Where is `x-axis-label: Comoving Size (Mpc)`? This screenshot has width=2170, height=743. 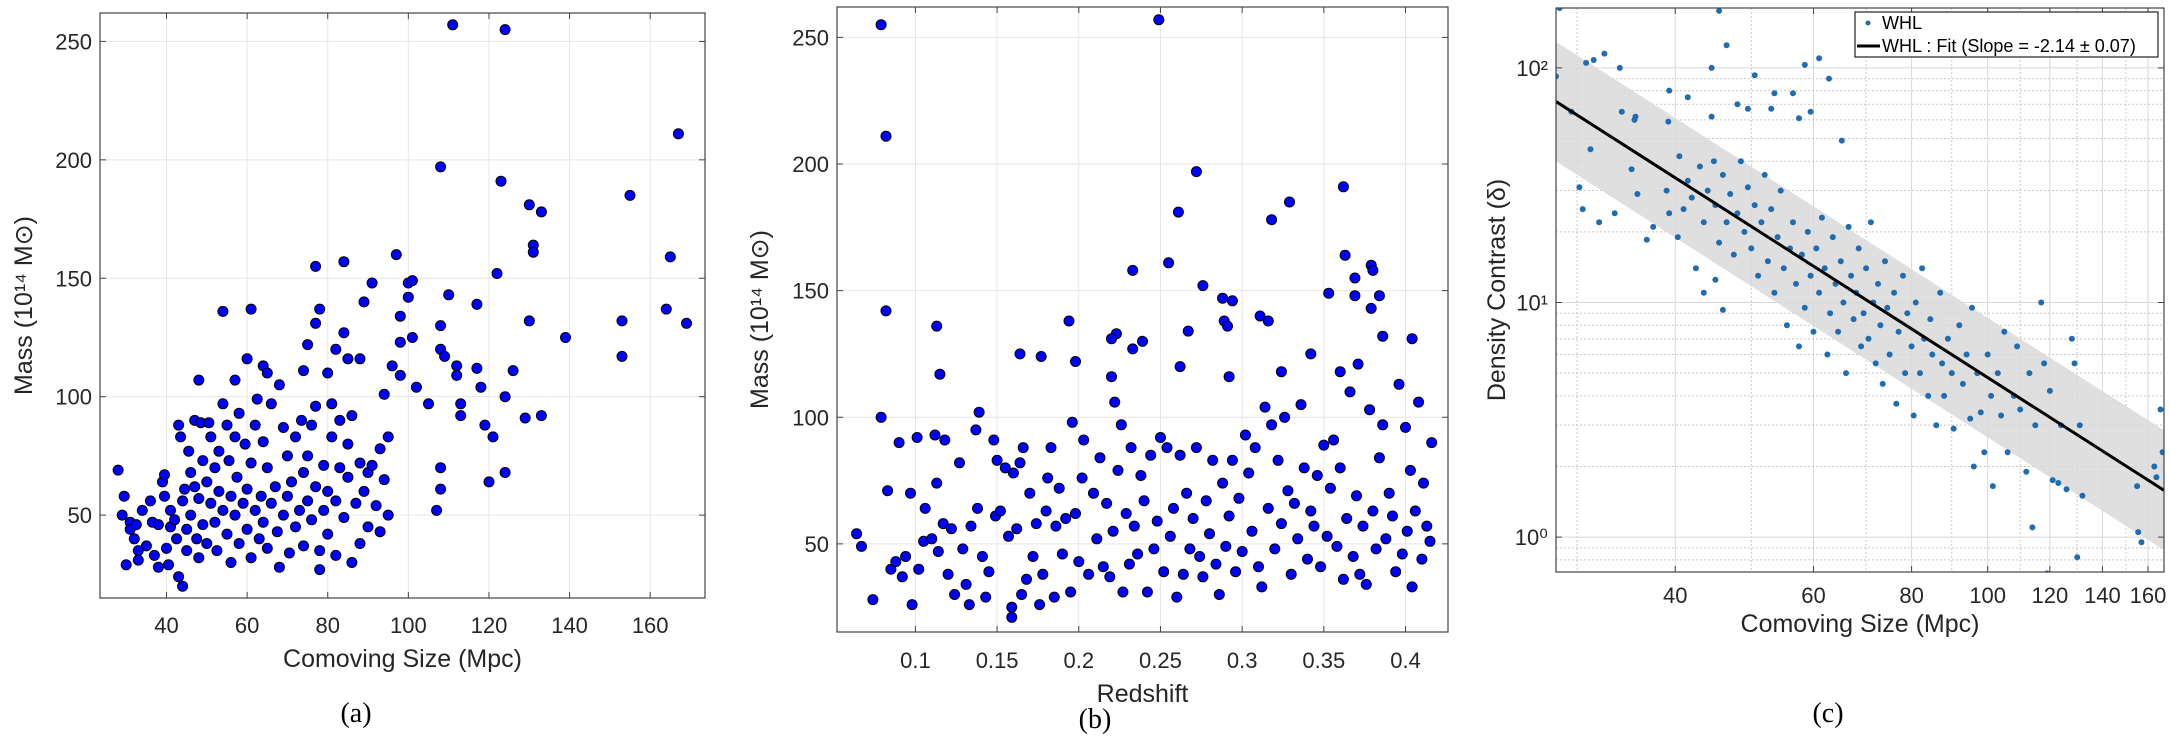 x-axis-label: Comoving Size (Mpc) is located at coordinates (402, 659).